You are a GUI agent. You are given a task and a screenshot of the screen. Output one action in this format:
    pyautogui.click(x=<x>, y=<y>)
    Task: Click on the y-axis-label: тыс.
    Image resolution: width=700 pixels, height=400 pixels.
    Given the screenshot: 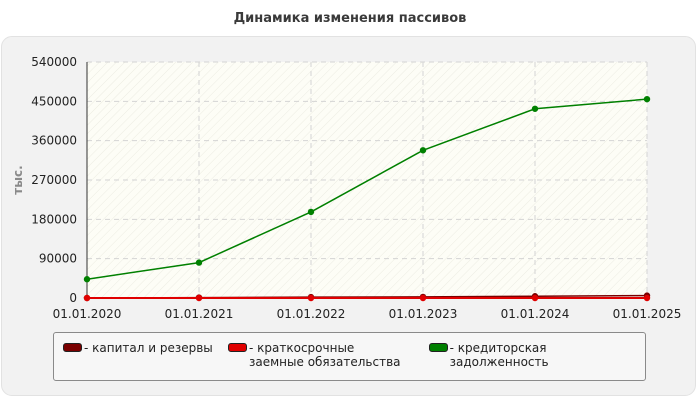 What is the action you would take?
    pyautogui.click(x=18, y=179)
    